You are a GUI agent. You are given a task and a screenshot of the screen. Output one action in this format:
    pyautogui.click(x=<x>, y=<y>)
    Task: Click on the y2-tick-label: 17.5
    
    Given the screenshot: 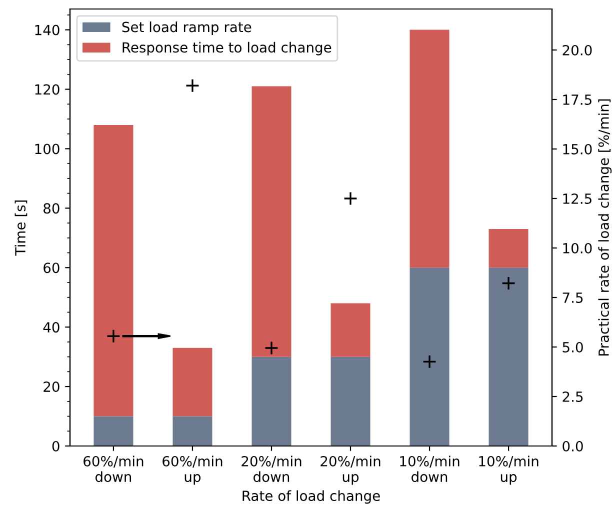 What is the action you would take?
    pyautogui.click(x=577, y=99)
    